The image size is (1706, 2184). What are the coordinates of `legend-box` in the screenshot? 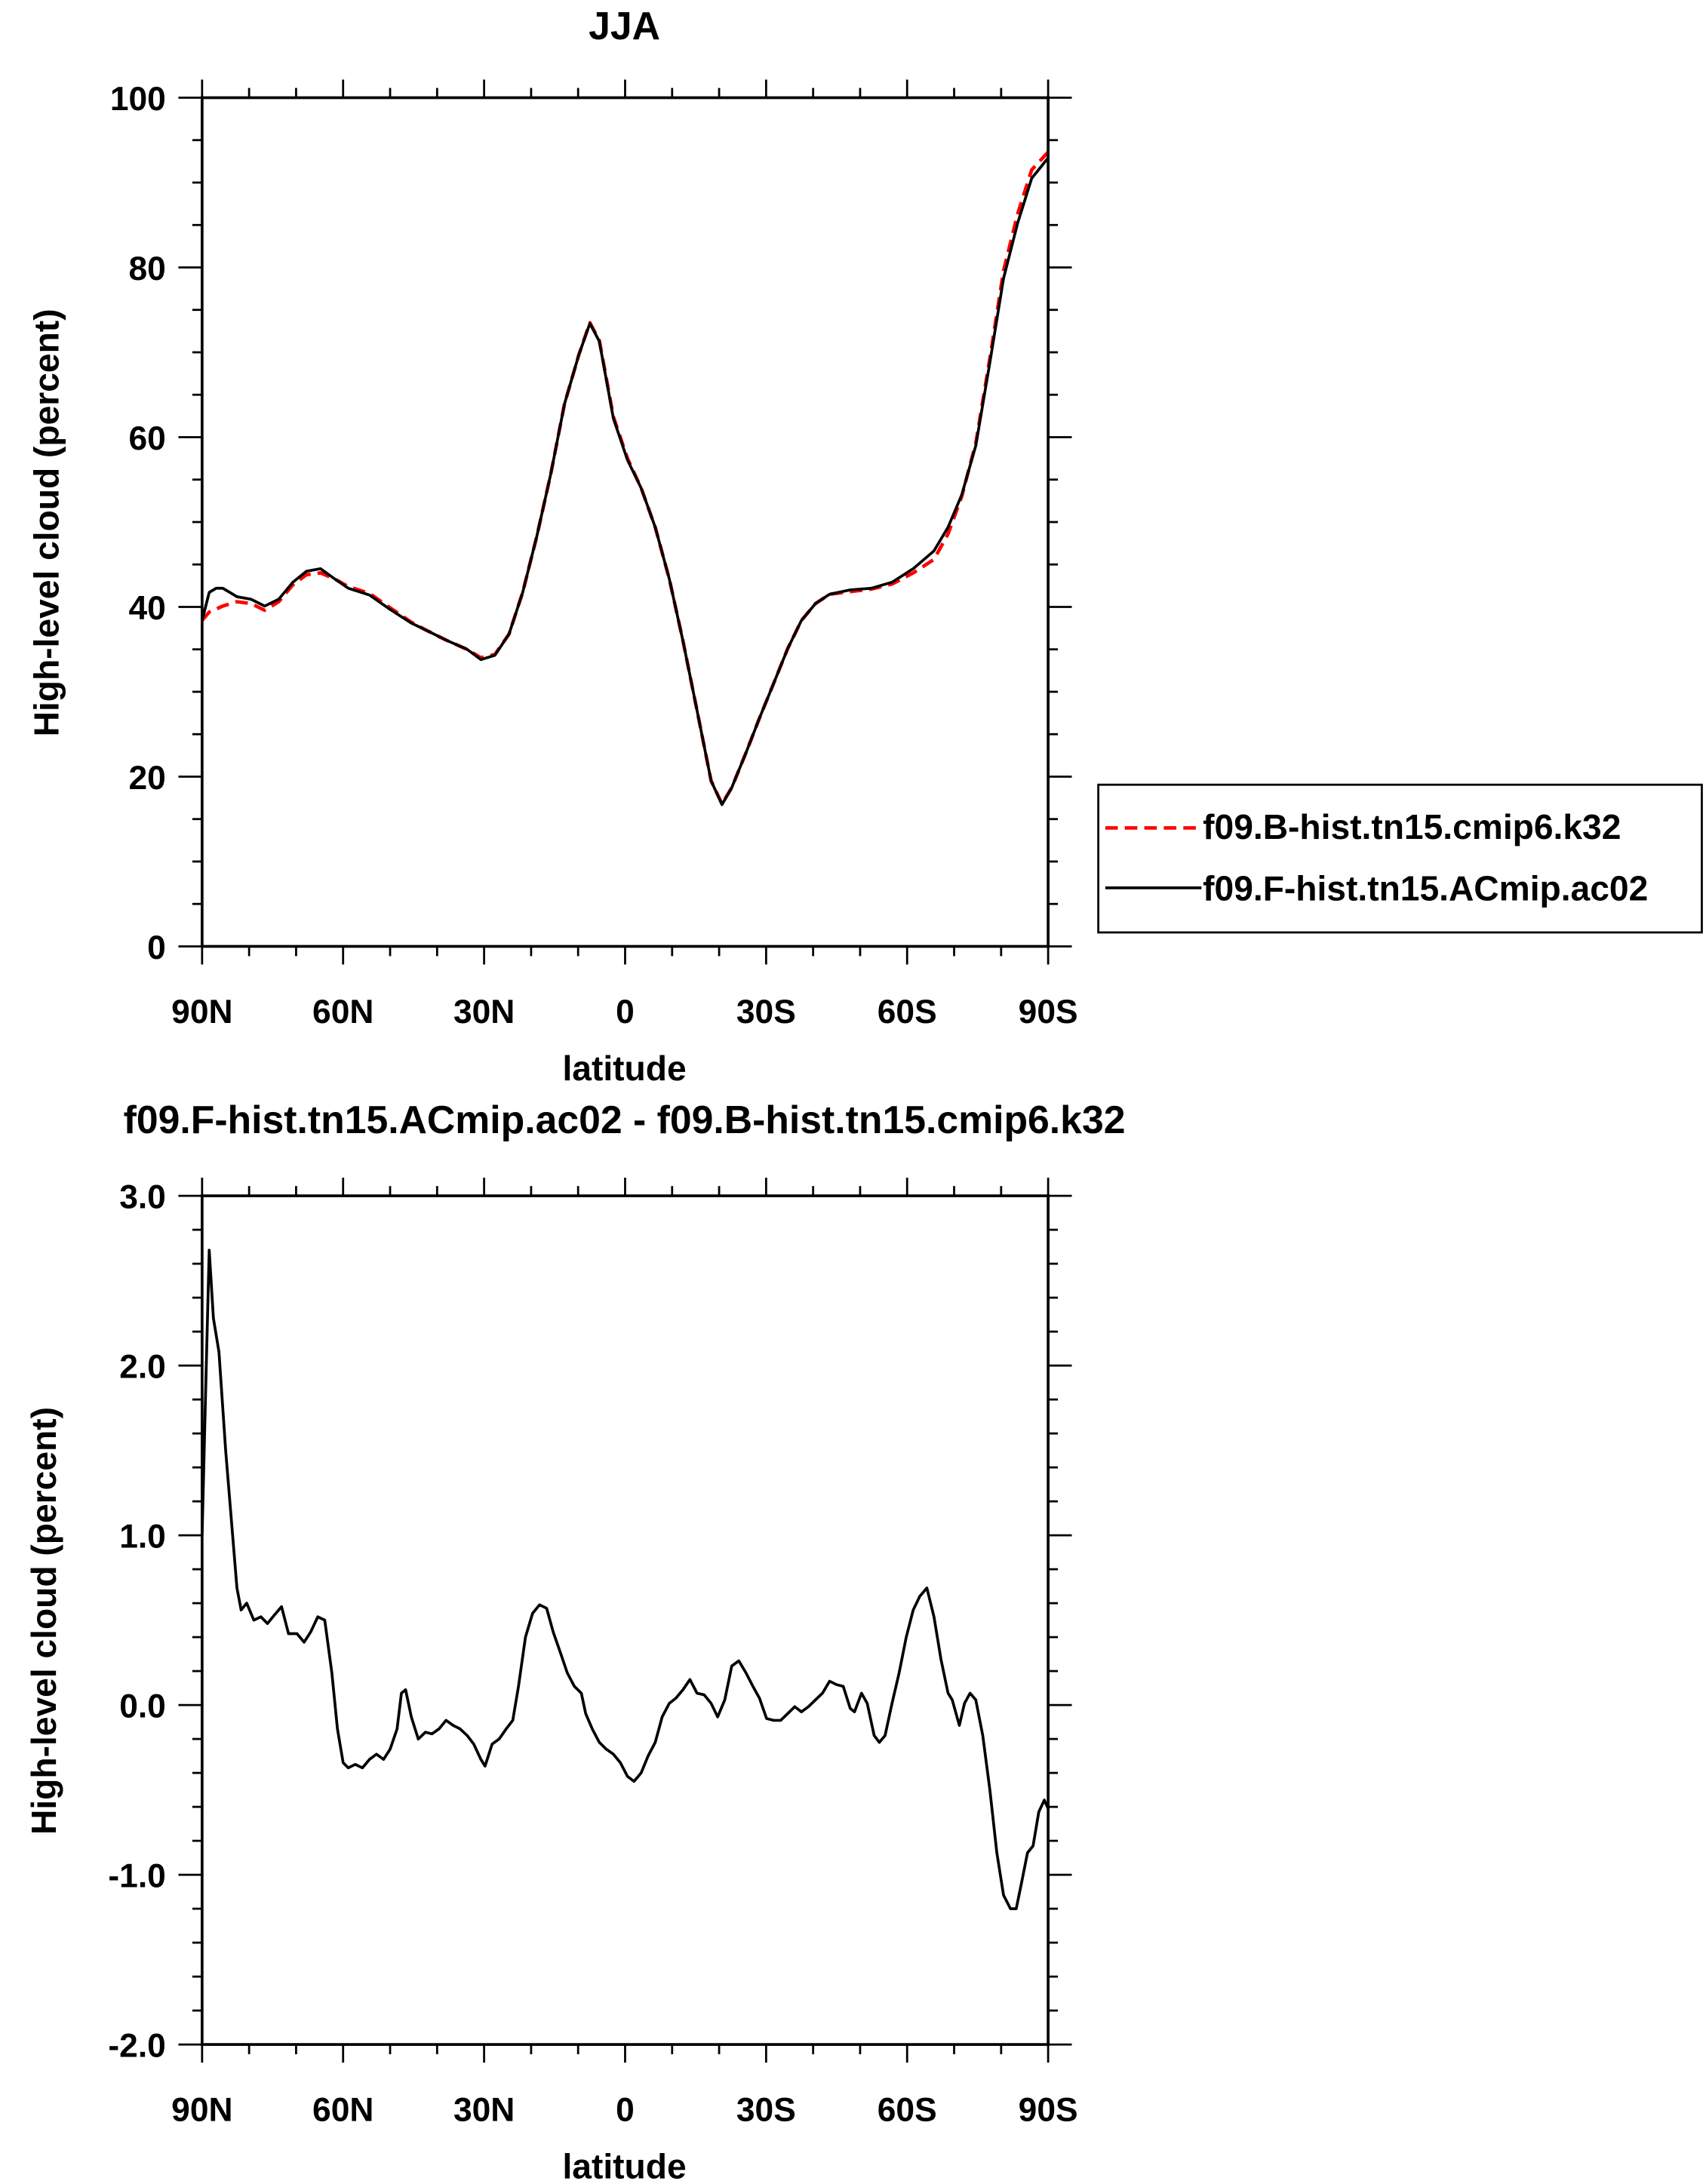 It's located at (1400, 858).